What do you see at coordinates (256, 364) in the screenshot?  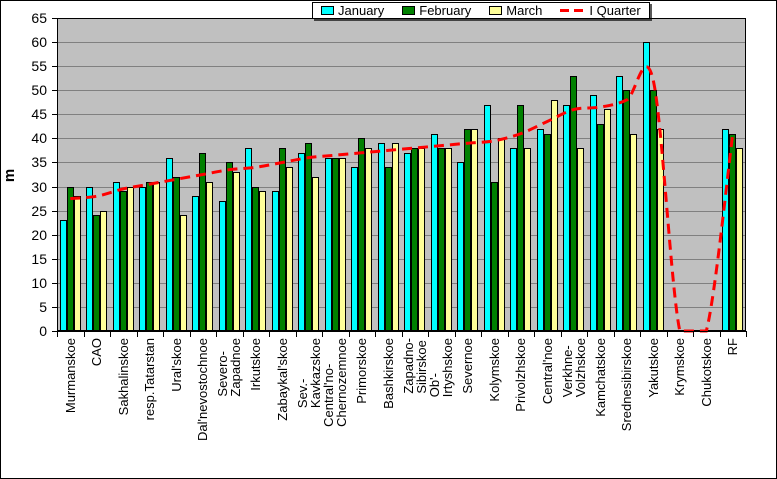 I see `x-axis-label: Irkutskoe` at bounding box center [256, 364].